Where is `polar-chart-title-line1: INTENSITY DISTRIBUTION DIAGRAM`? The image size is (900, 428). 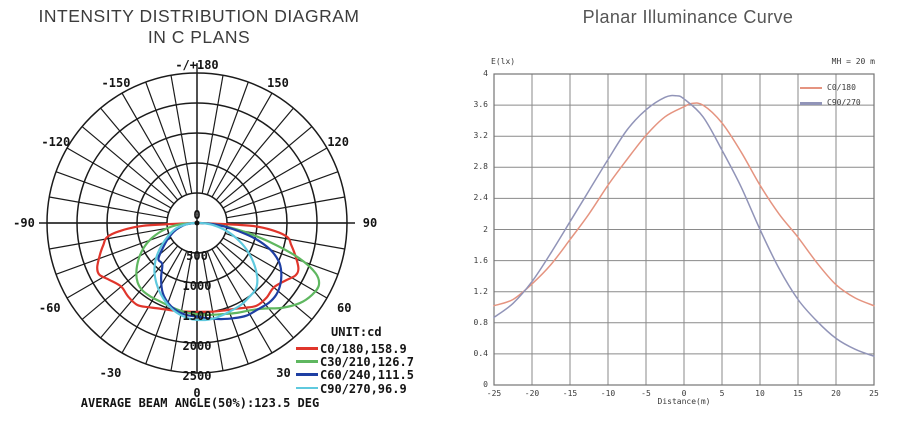
polar-chart-title-line1: INTENSITY DISTRIBUTION DIAGRAM is located at coordinates (199, 16).